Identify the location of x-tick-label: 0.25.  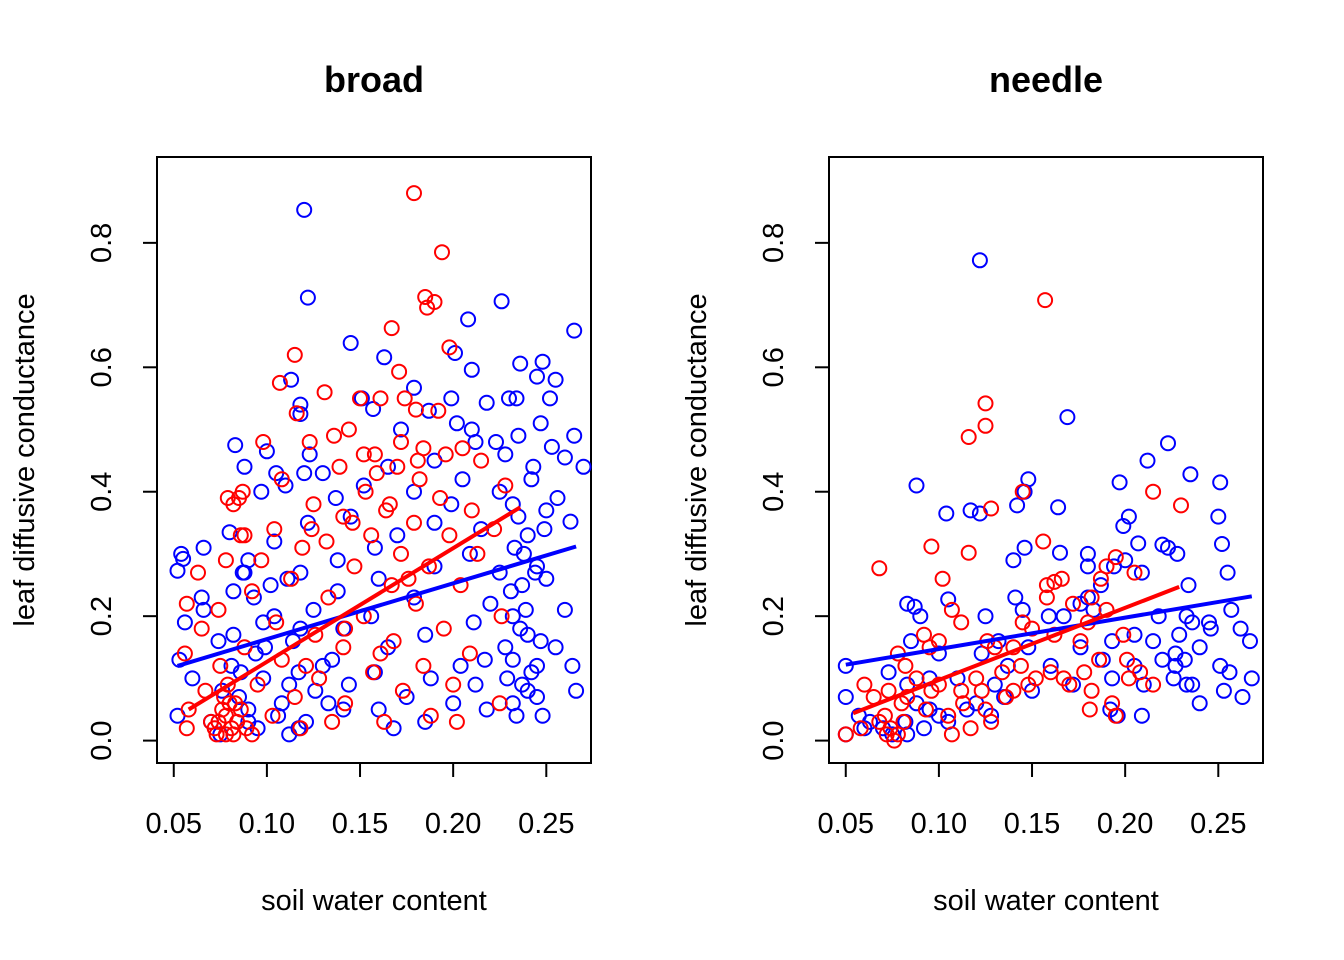
(1218, 824).